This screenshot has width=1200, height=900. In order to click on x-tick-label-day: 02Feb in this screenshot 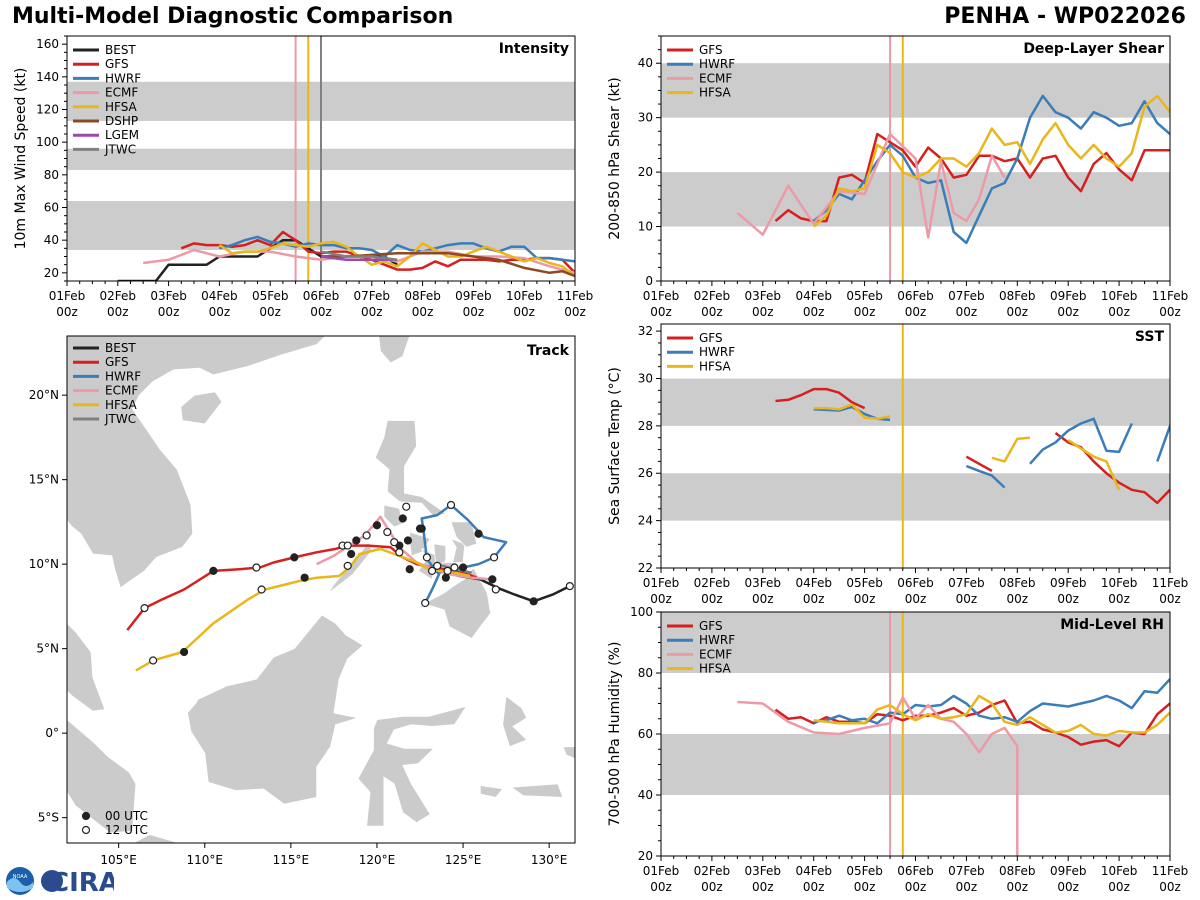, I will do `click(712, 871)`.